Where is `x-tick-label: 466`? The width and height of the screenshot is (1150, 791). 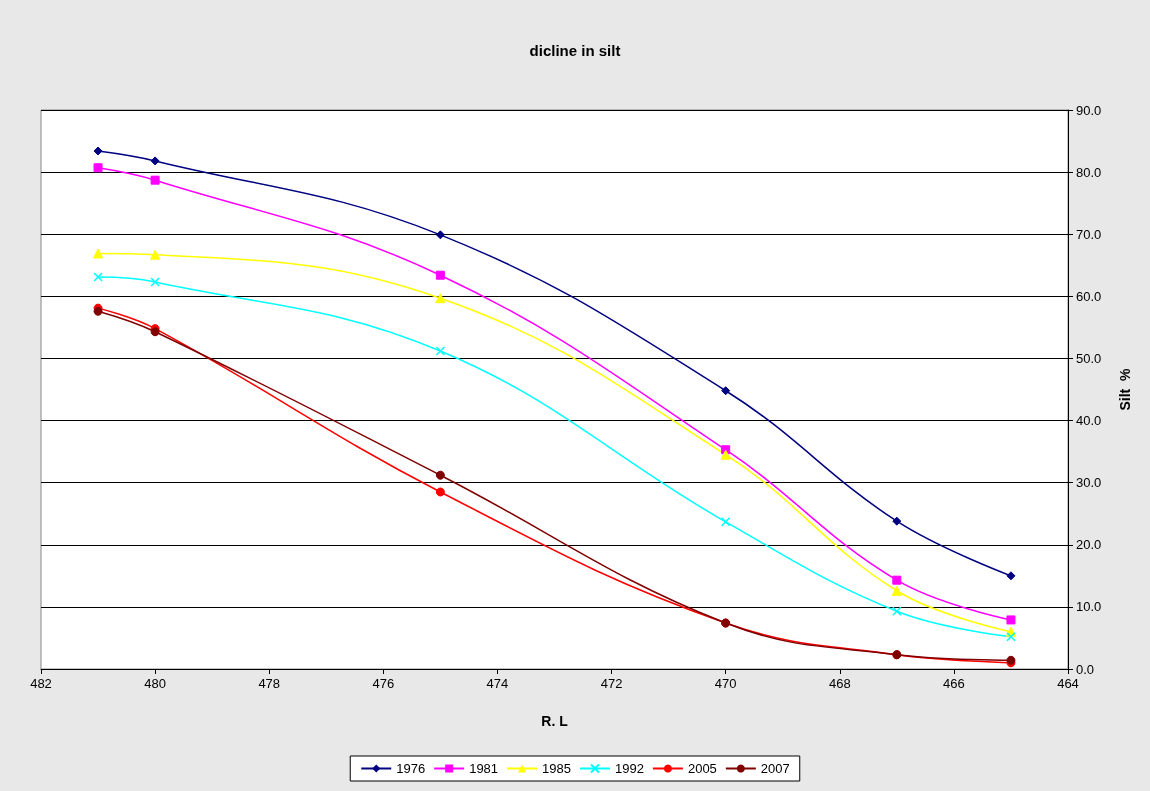 x-tick-label: 466 is located at coordinates (954, 683).